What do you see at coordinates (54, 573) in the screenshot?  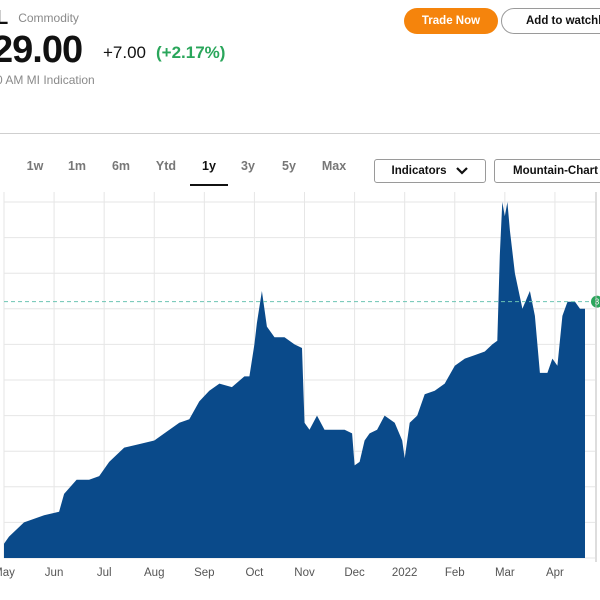 I see `x-tick-label: Jun` at bounding box center [54, 573].